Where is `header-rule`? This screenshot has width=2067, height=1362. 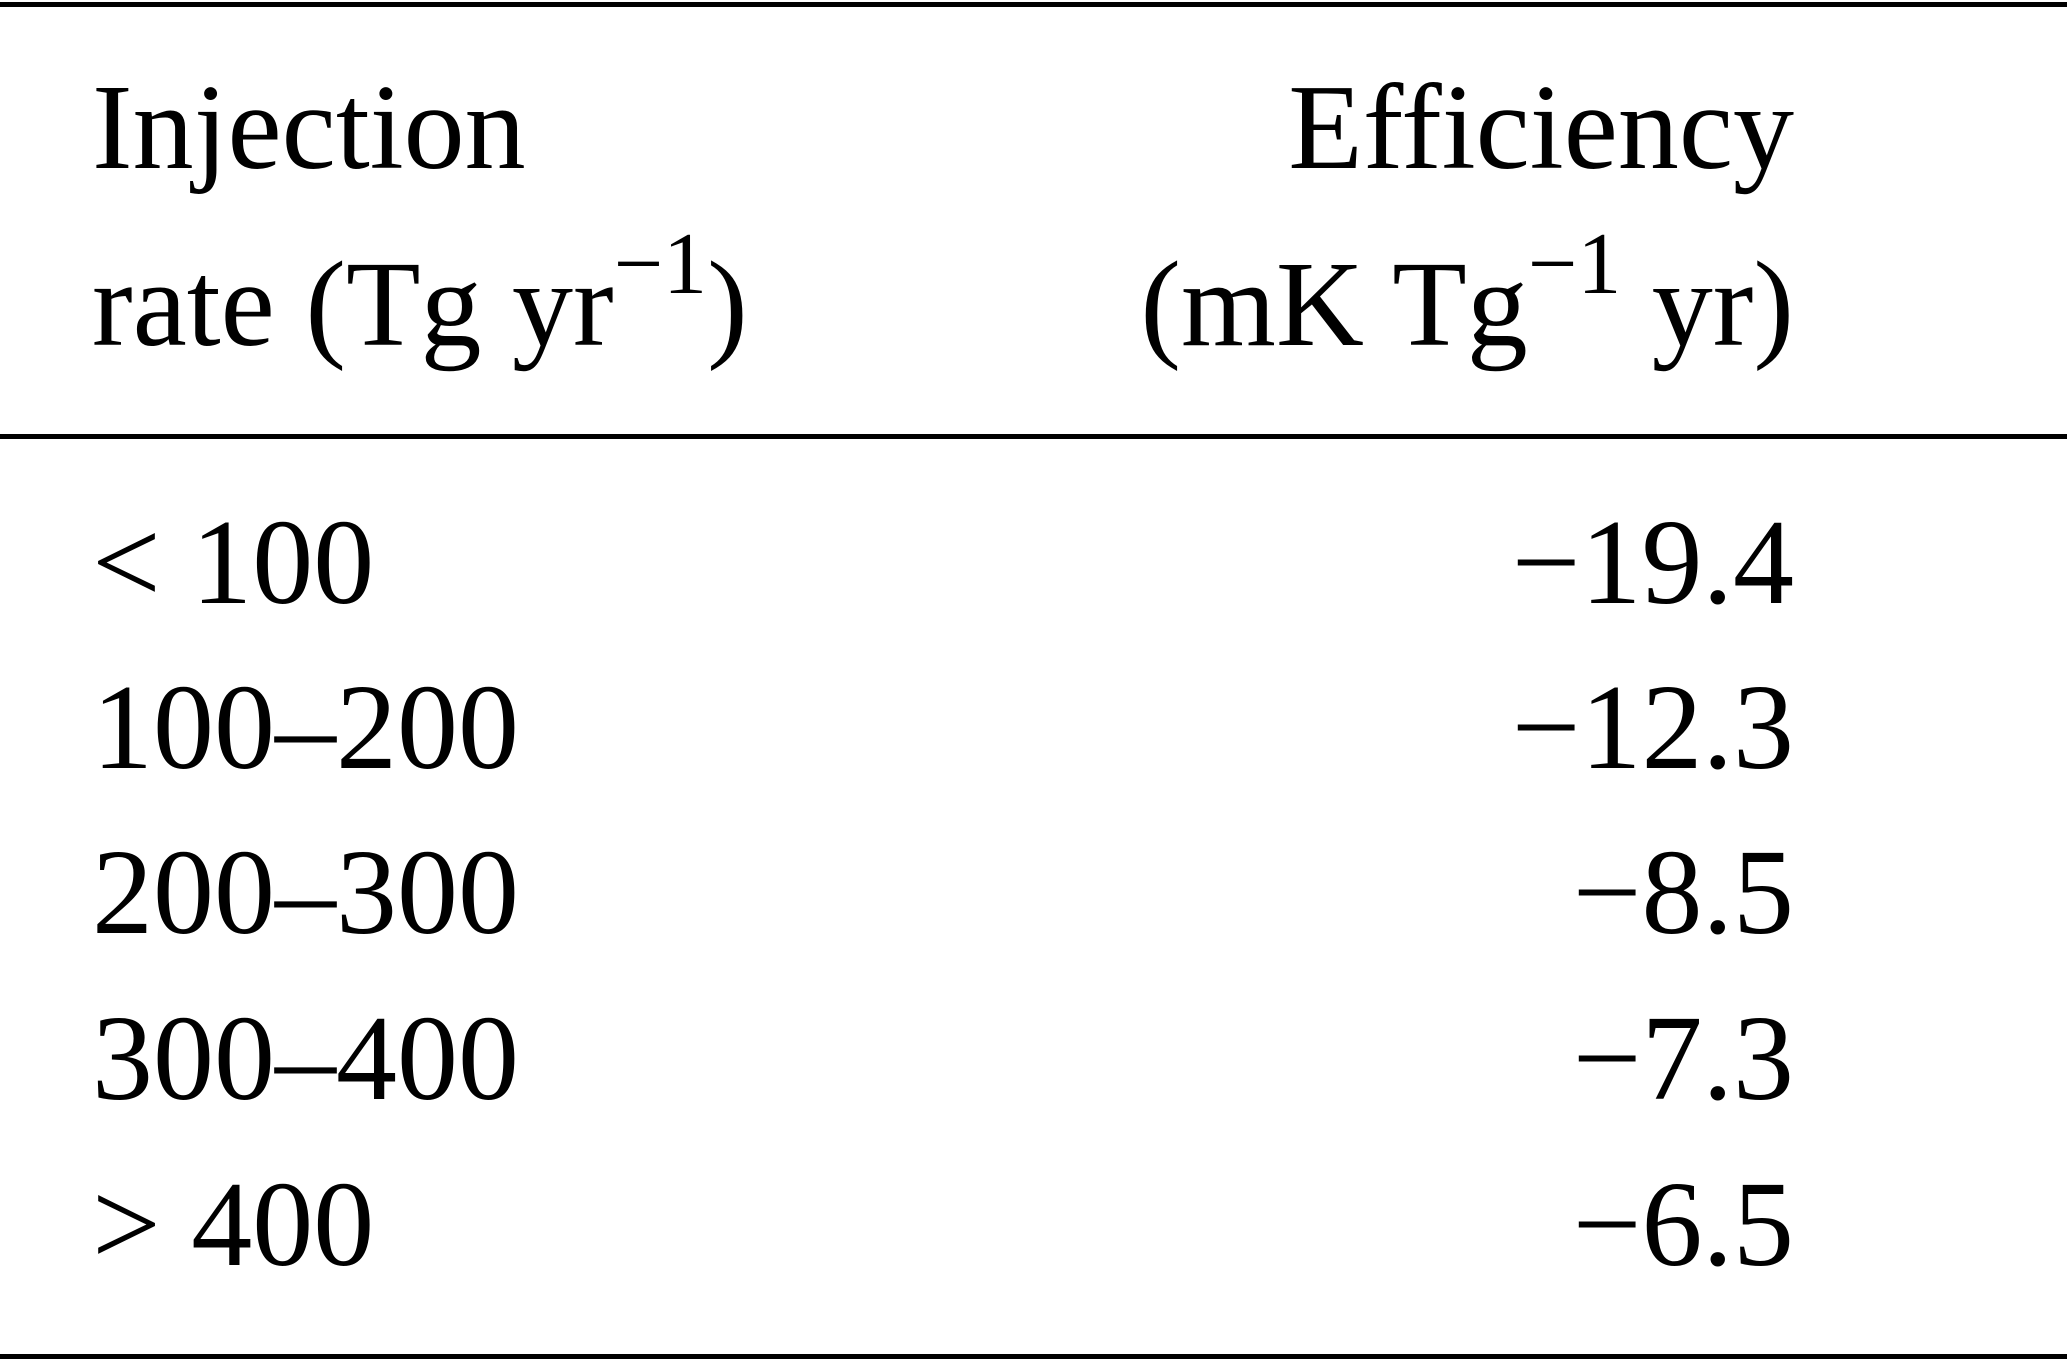 header-rule is located at coordinates (1033, 436).